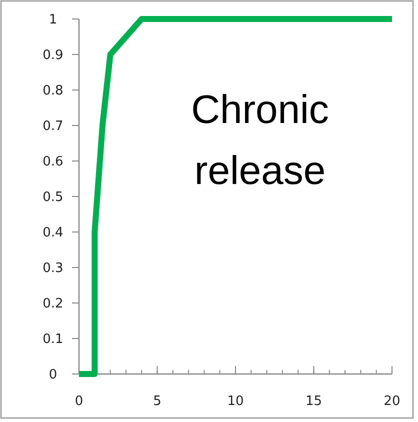 Image resolution: width=418 pixels, height=422 pixels. Describe the element at coordinates (53, 20) in the screenshot. I see `y-tick-label: 1` at that location.